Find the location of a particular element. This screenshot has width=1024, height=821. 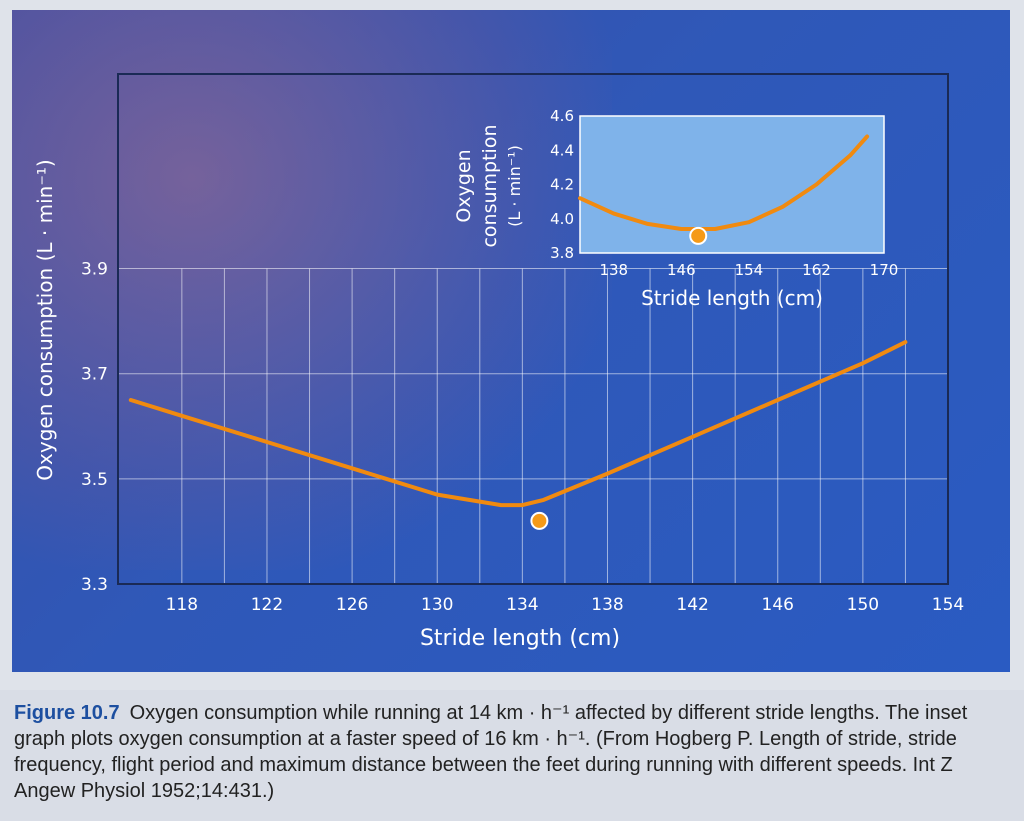

main-x-tick-label: 118 is located at coordinates (182, 605).